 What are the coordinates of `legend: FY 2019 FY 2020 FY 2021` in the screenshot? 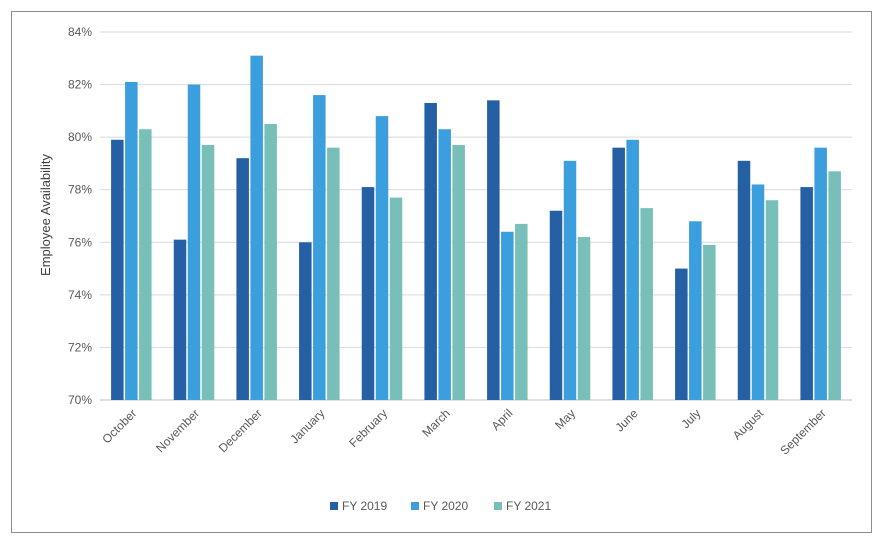 It's located at (440, 506).